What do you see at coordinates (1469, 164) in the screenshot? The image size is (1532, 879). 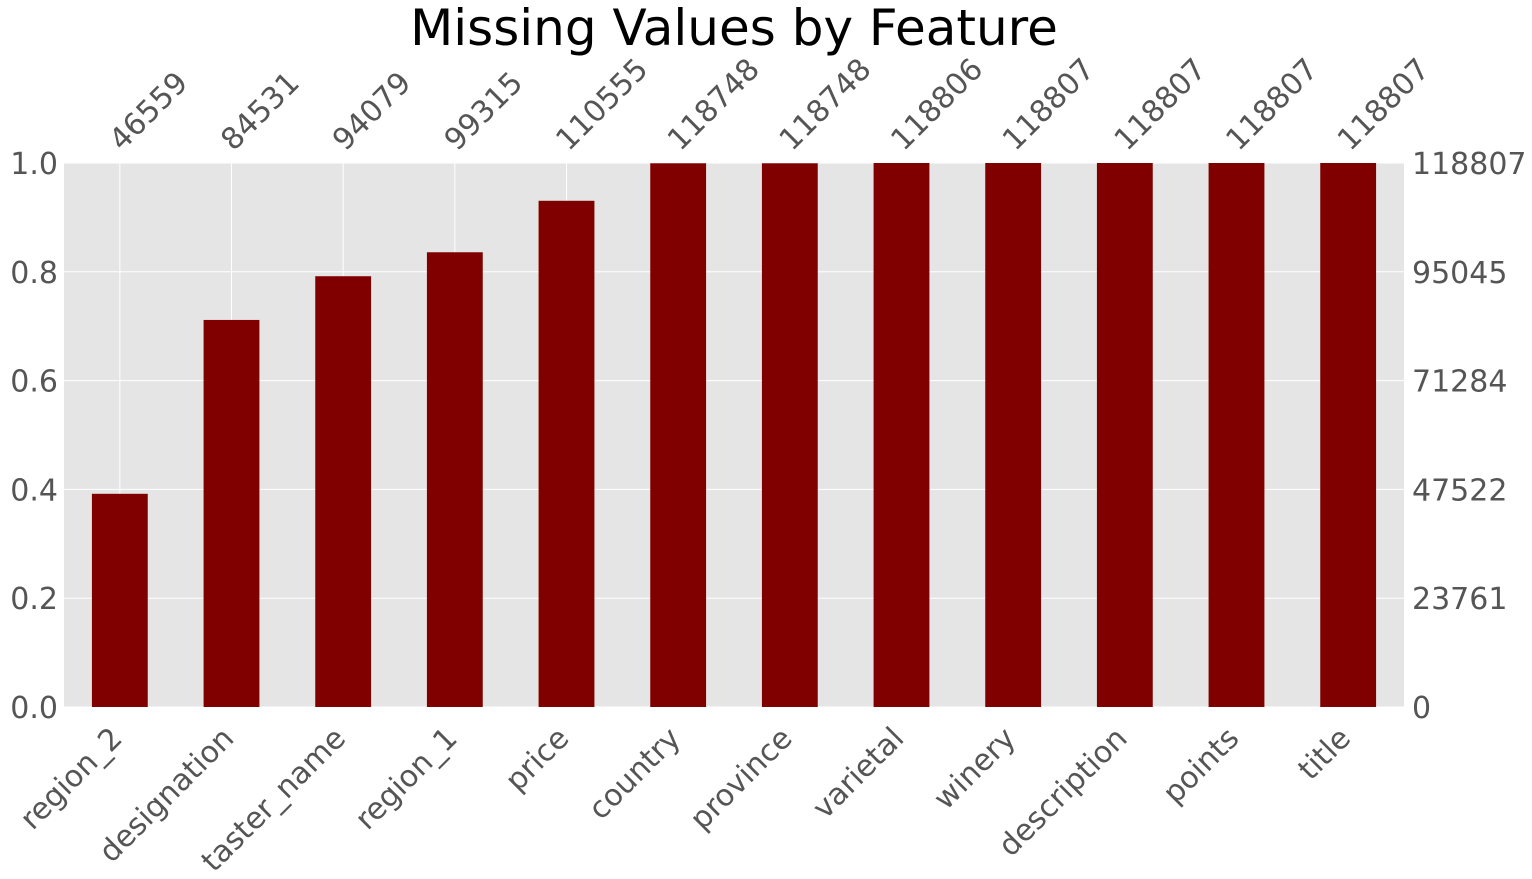 I see `right-axis-tick-label: 118807` at bounding box center [1469, 164].